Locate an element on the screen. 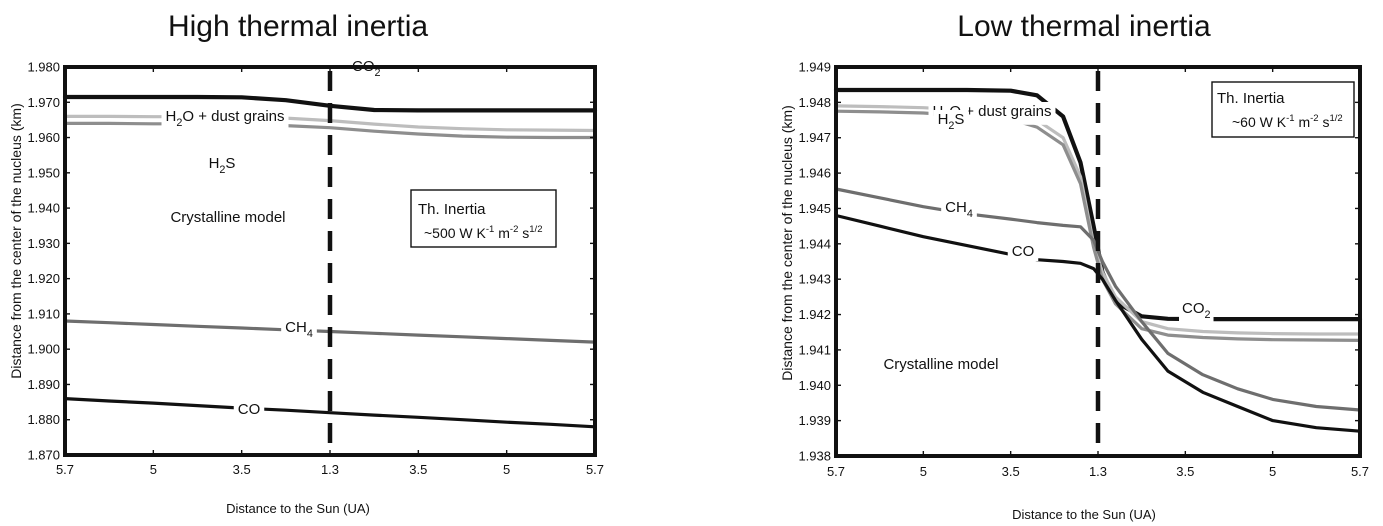  y-tick-label: 1.943 is located at coordinates (814, 279).